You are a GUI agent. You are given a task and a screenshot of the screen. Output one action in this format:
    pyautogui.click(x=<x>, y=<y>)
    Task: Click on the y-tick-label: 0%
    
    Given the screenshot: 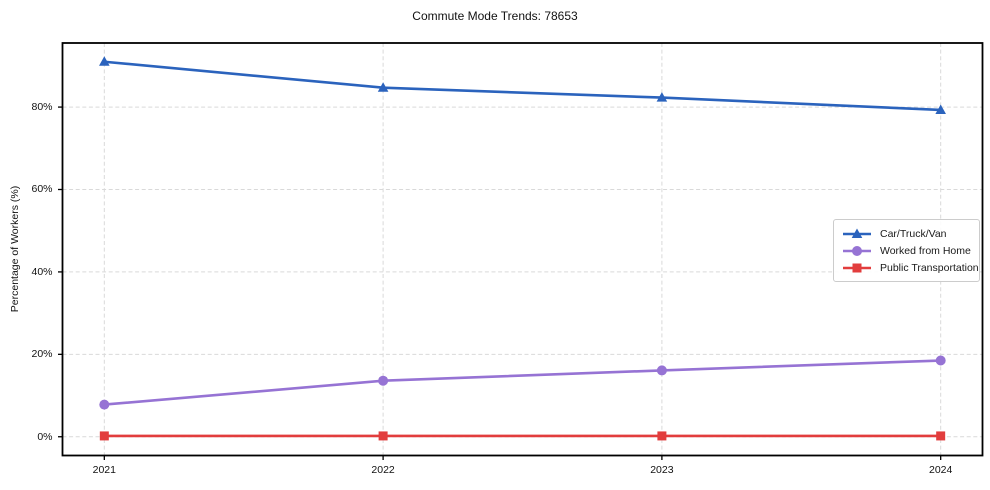 What is the action you would take?
    pyautogui.click(x=45, y=436)
    